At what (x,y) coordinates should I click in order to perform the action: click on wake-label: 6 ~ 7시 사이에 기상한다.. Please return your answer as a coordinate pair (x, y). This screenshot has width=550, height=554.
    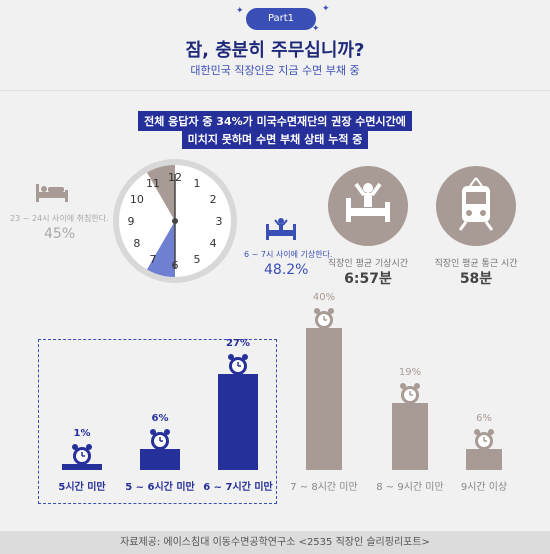
    Looking at the image, I should click on (288, 254).